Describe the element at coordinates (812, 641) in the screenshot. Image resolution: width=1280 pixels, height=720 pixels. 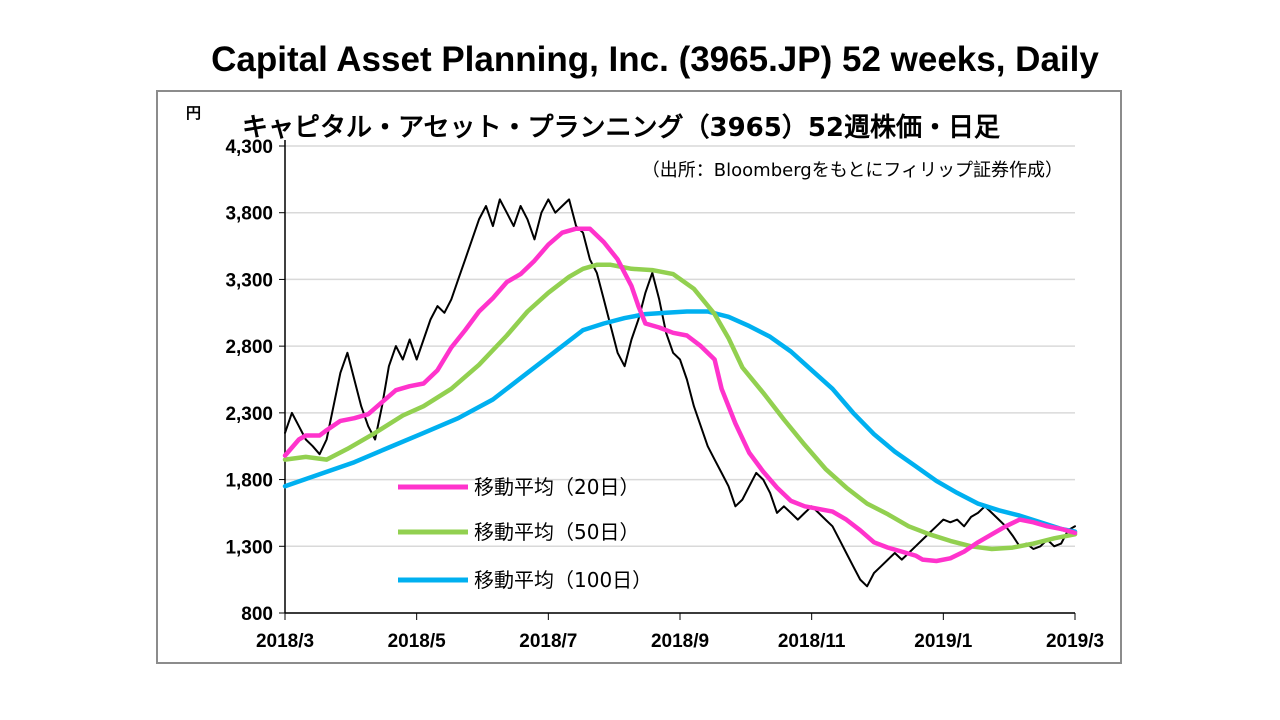
I see `x-tick-label: 2018/11` at that location.